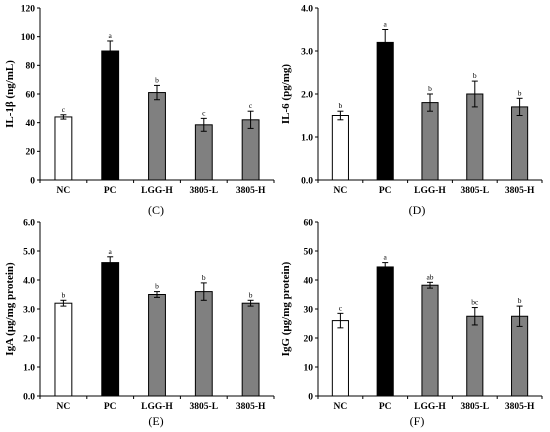  Describe the element at coordinates (309, 368) in the screenshot. I see `y-tick-label: 10` at that location.